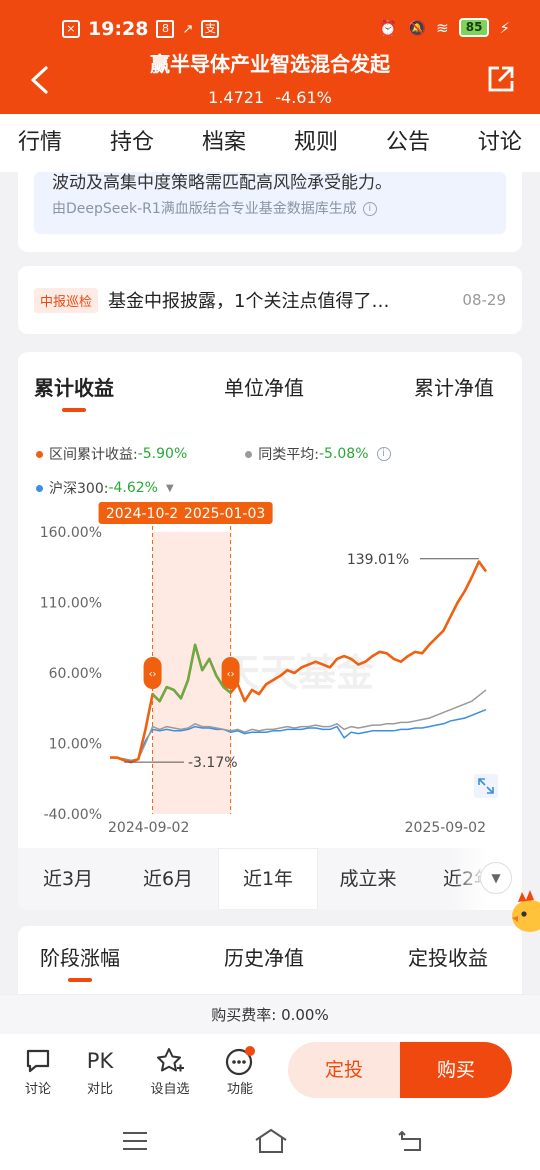 The image size is (540, 1170). What do you see at coordinates (378, 560) in the screenshot?
I see `max-label: 139.01%` at bounding box center [378, 560].